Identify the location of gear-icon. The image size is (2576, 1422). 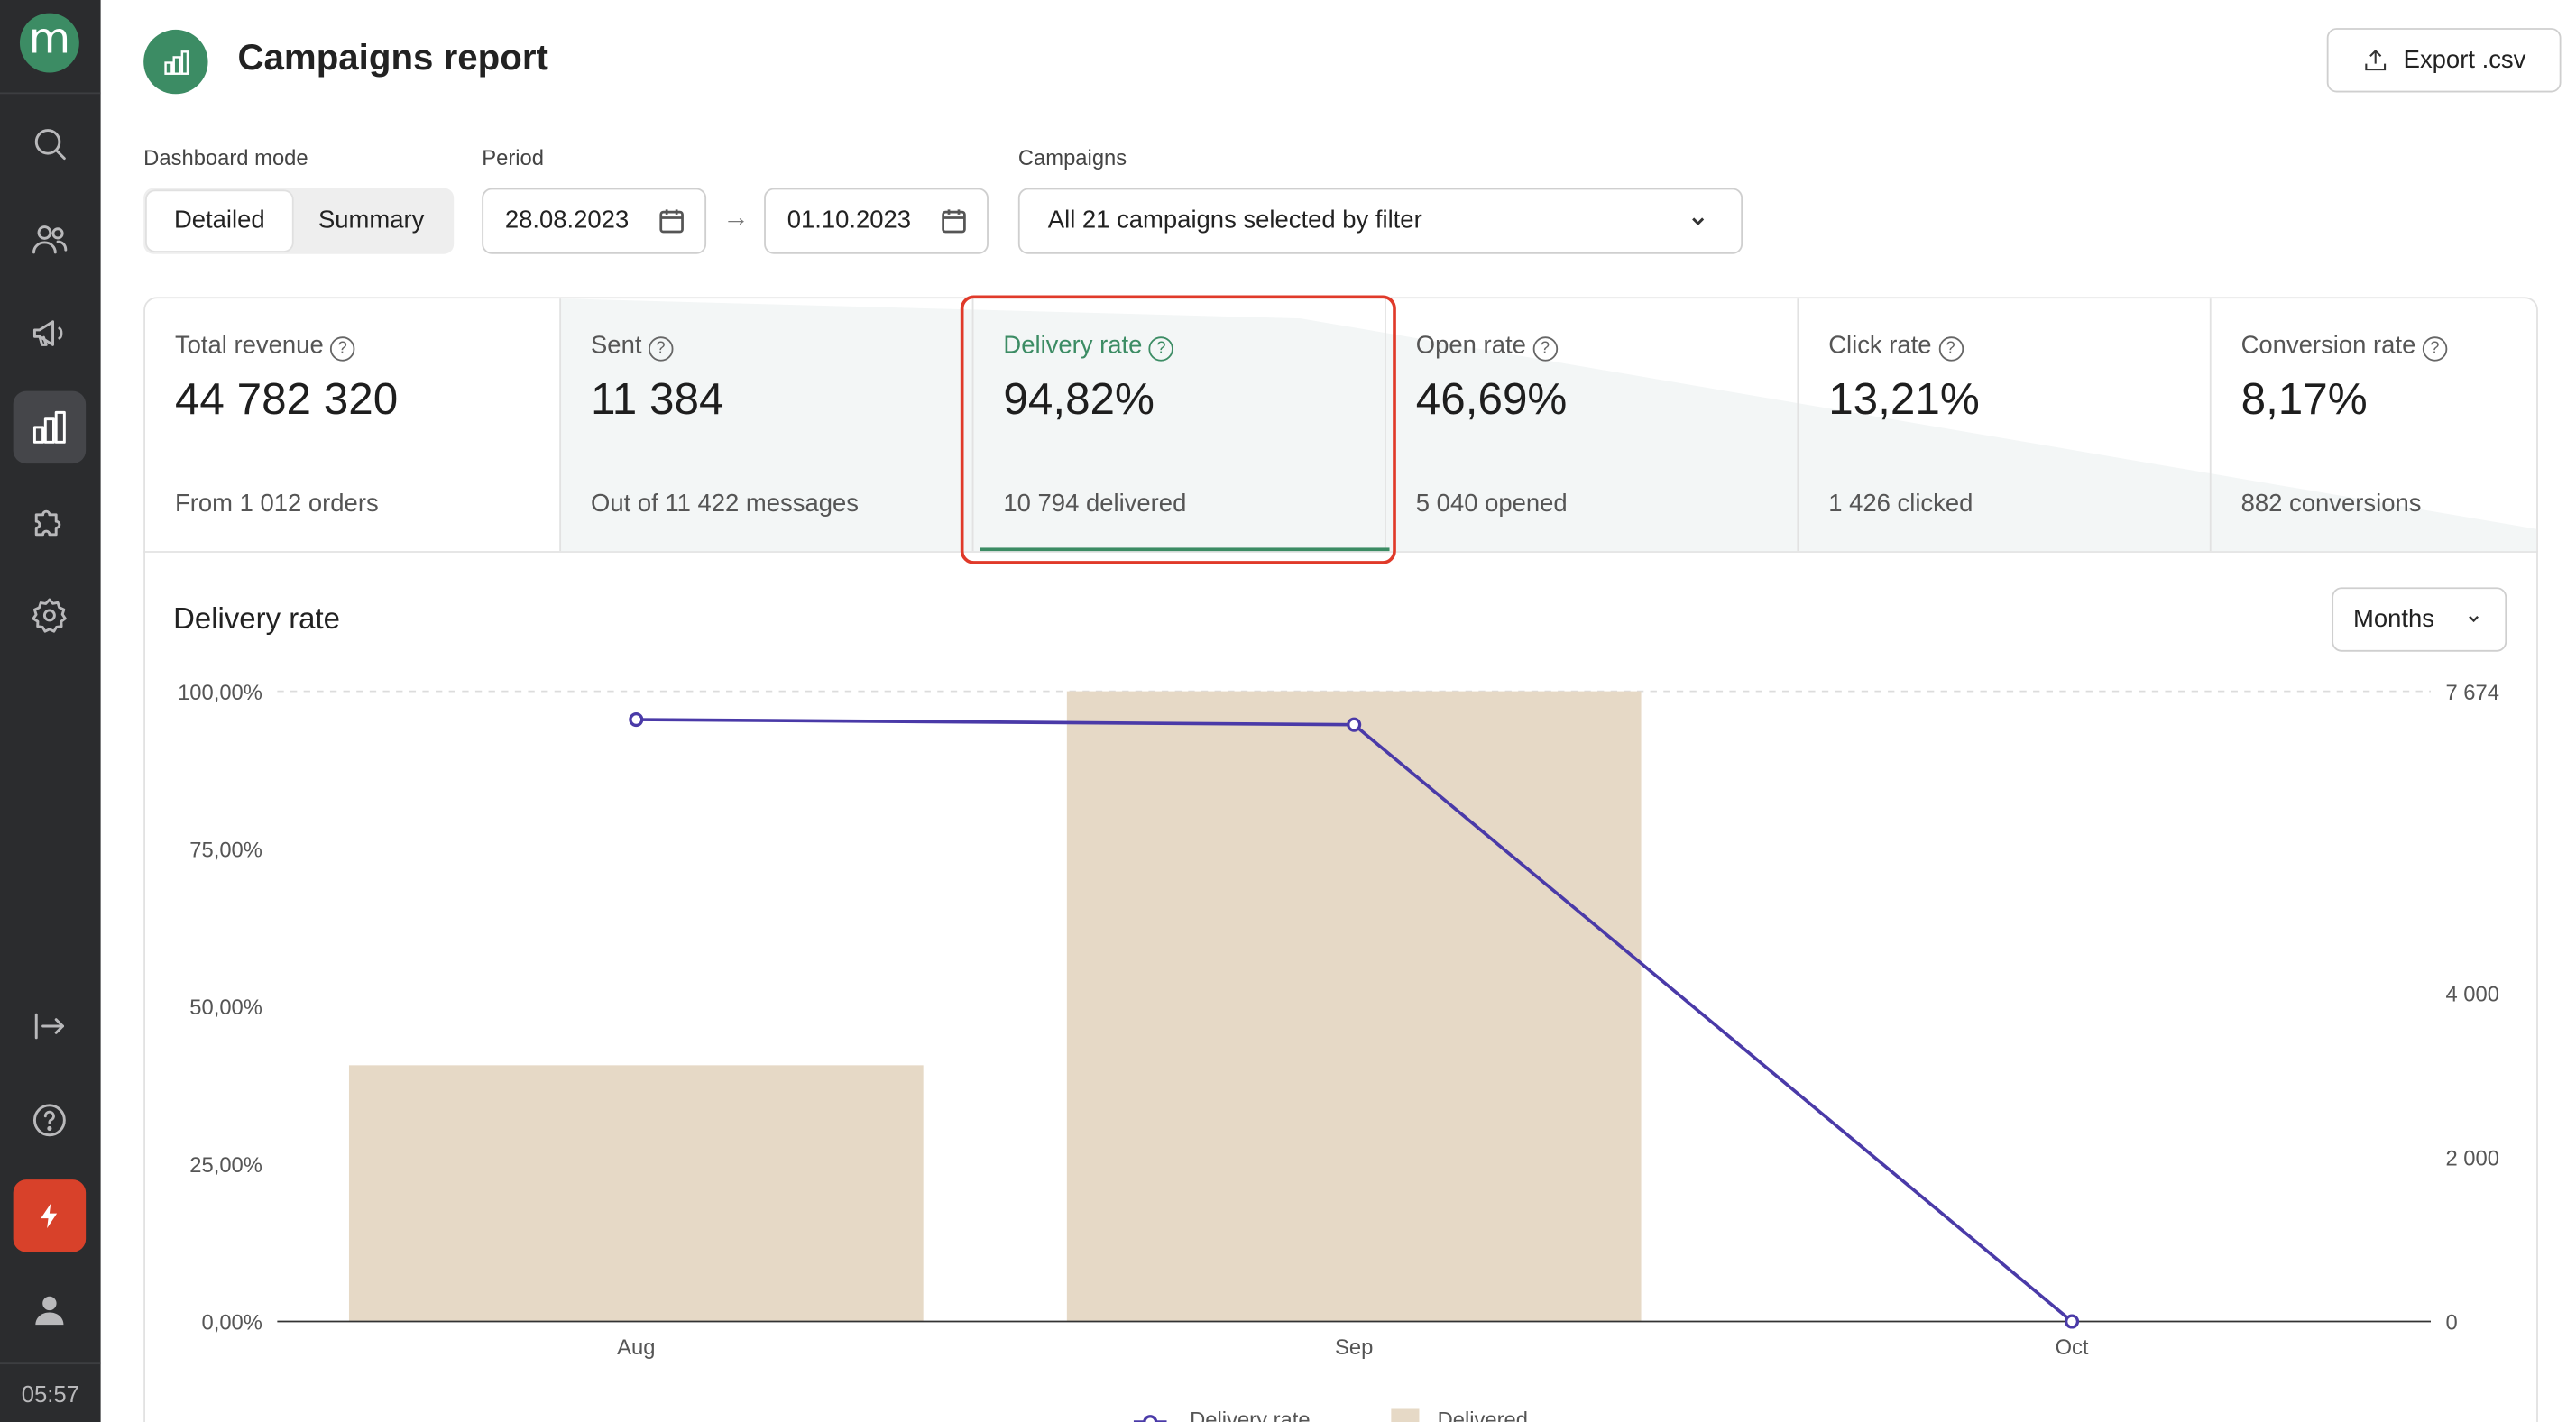
(49, 615).